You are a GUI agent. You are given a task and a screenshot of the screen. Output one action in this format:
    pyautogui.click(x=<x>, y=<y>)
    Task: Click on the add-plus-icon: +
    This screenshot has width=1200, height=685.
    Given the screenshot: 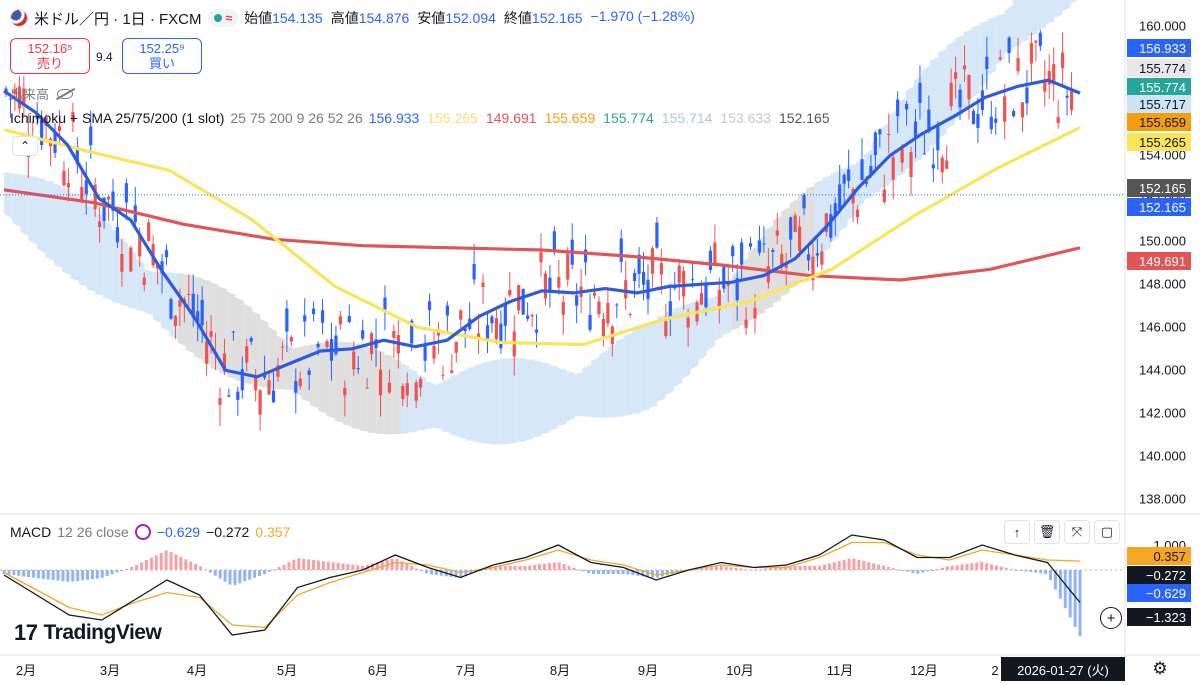 What is the action you would take?
    pyautogui.click(x=1111, y=618)
    